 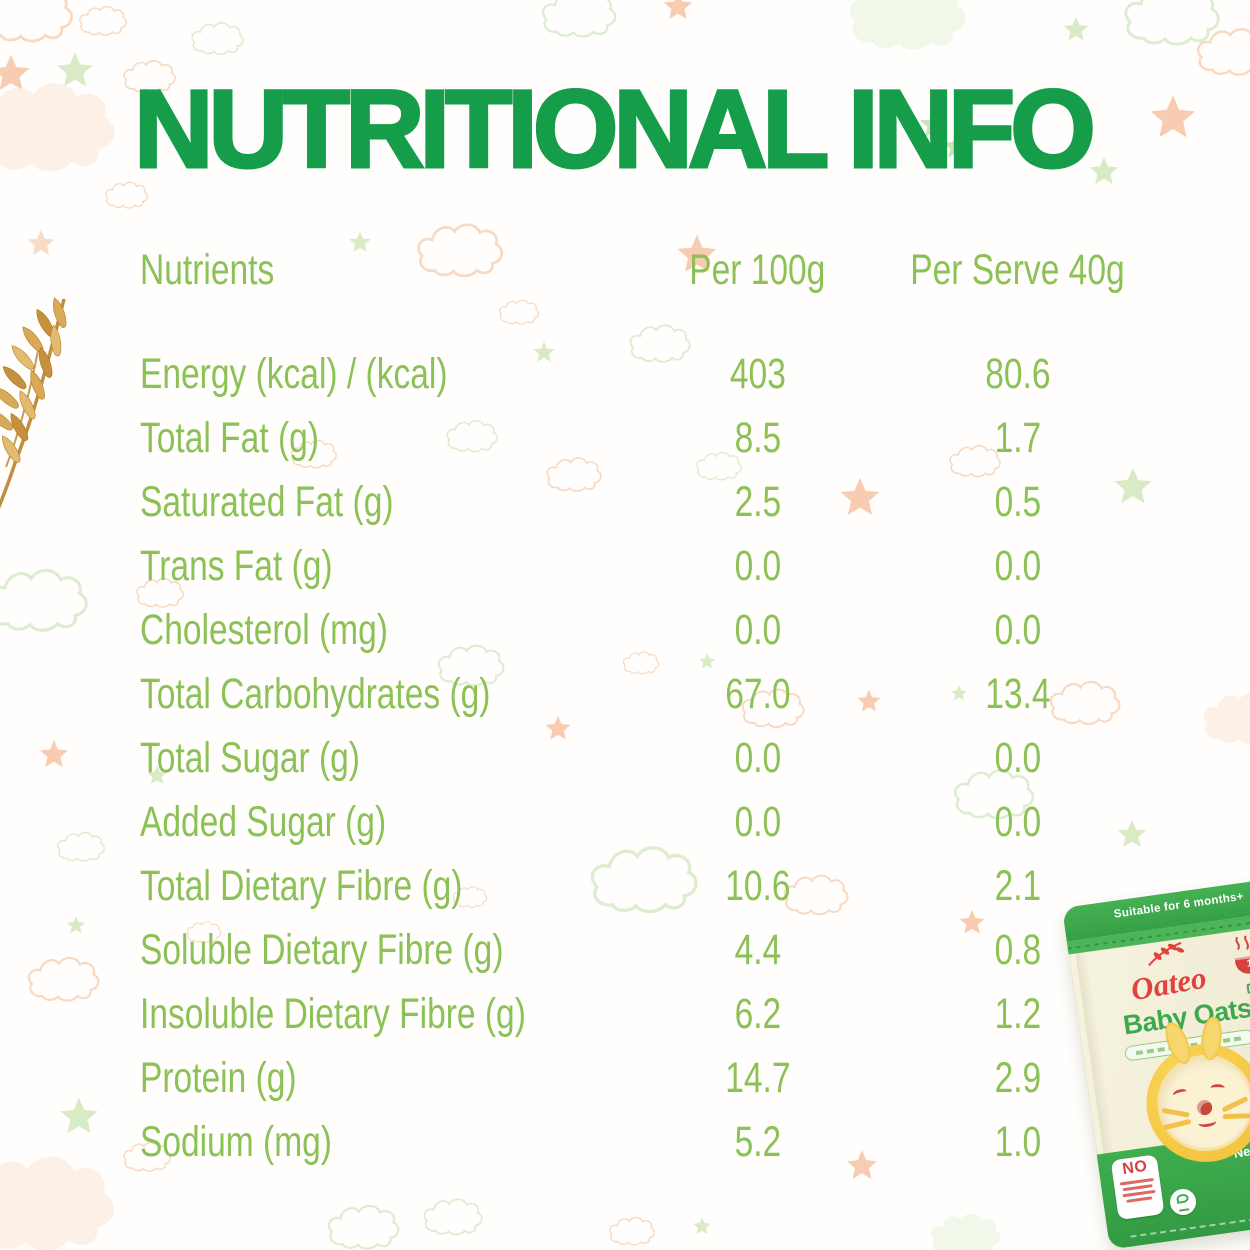 What do you see at coordinates (650, 1014) in the screenshot?
I see `table-row: Insoluble Dietary Fibre (g) 6.2 1.2` at bounding box center [650, 1014].